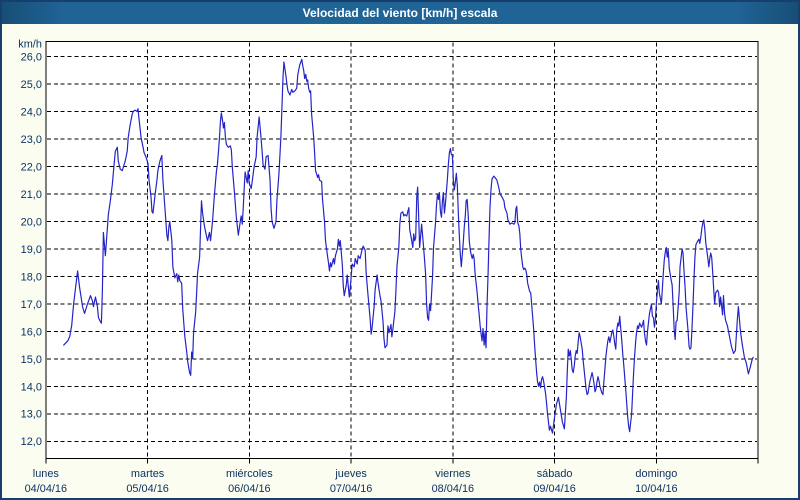 This screenshot has width=800, height=500. I want to click on y-tick-label: 18,0, so click(31, 277).